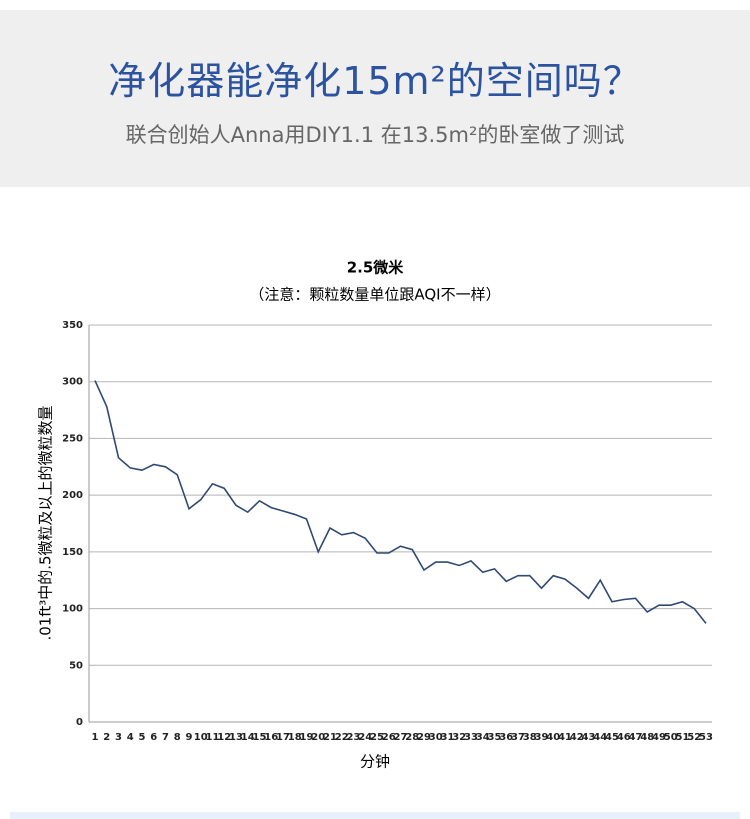 This screenshot has width=750, height=819. Describe the element at coordinates (671, 737) in the screenshot. I see `x-tick-label: 50` at that location.